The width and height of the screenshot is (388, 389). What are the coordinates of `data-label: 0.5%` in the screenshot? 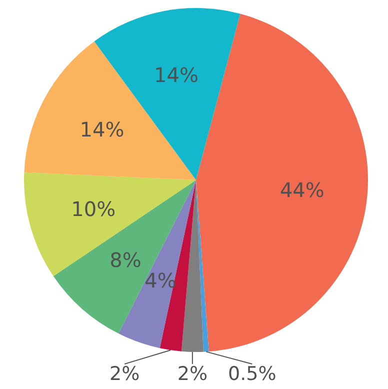 It's located at (252, 374).